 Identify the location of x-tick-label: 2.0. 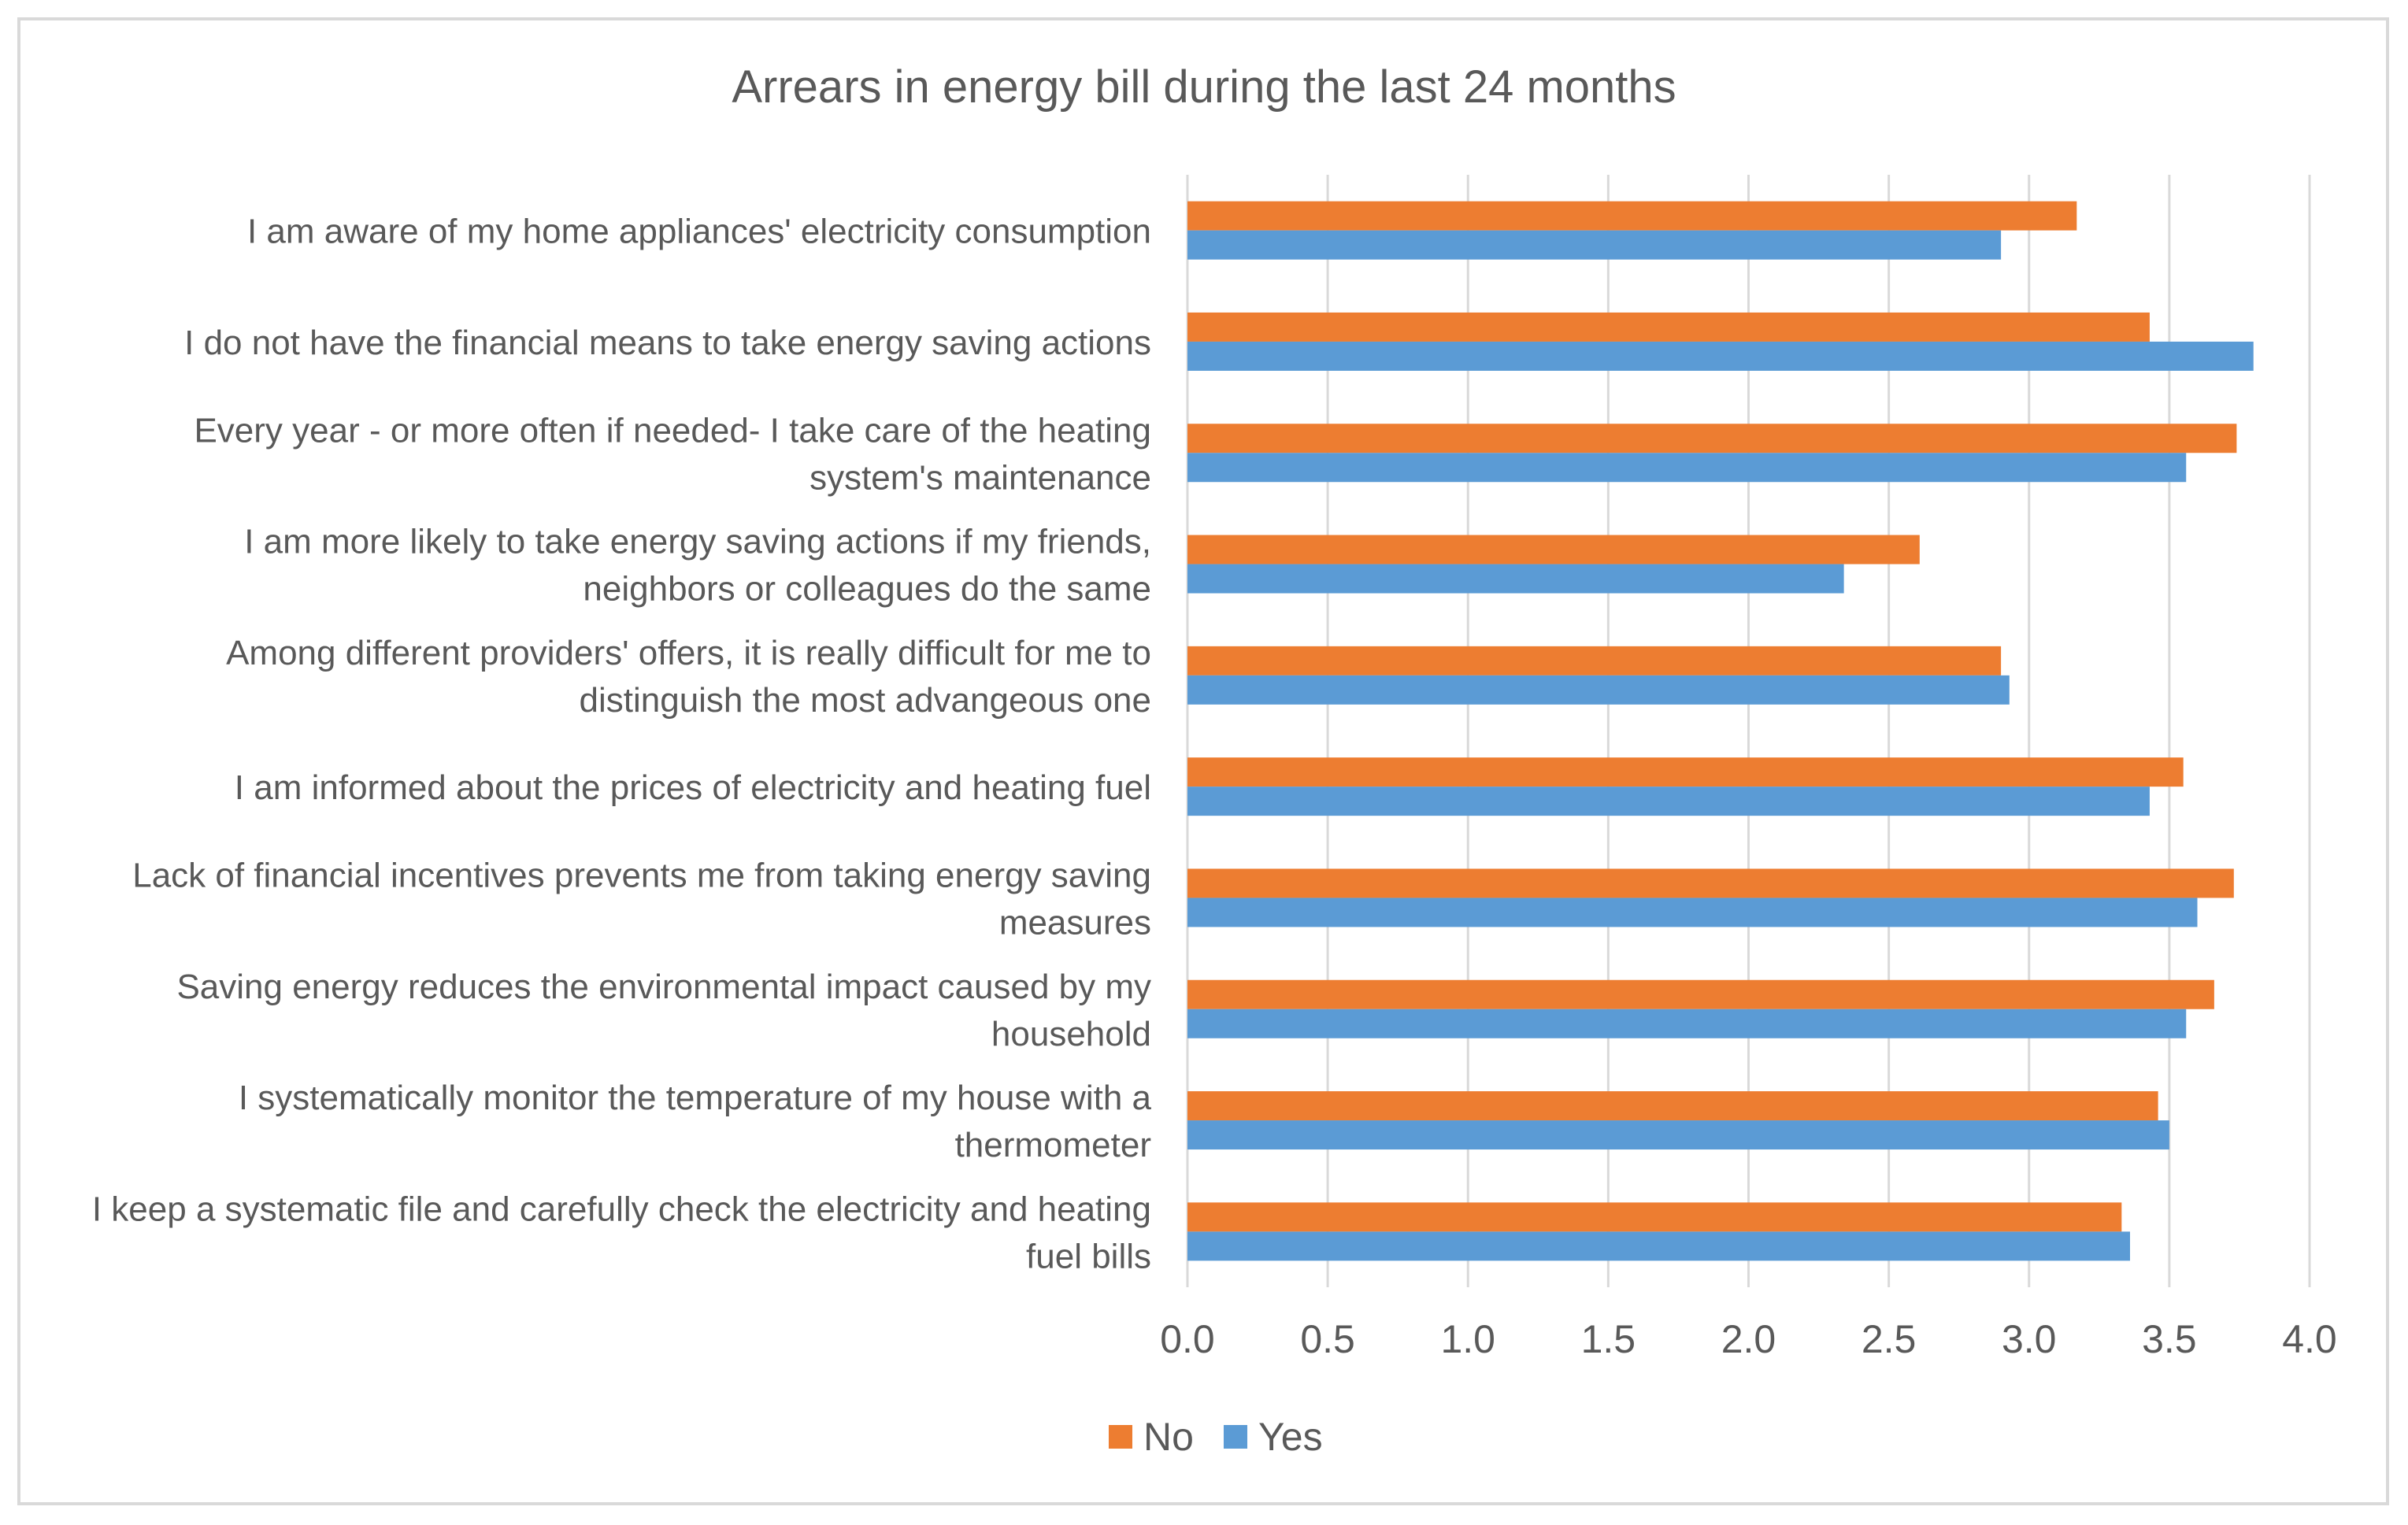
(1749, 1339).